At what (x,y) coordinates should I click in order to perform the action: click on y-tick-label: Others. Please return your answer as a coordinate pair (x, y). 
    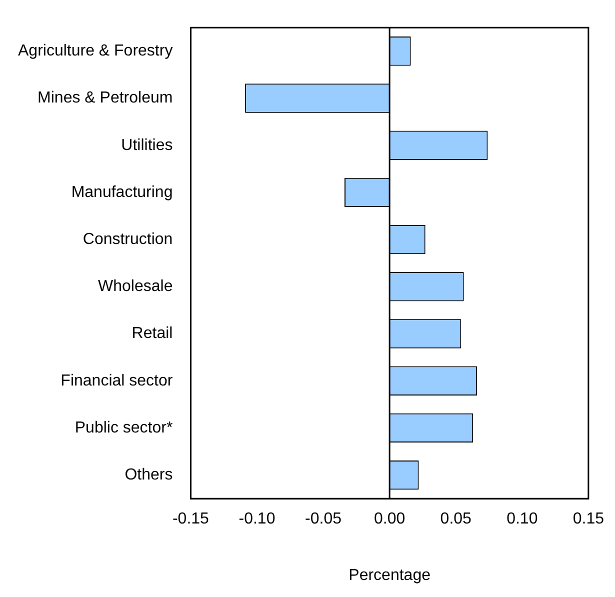
    Looking at the image, I should click on (148, 475).